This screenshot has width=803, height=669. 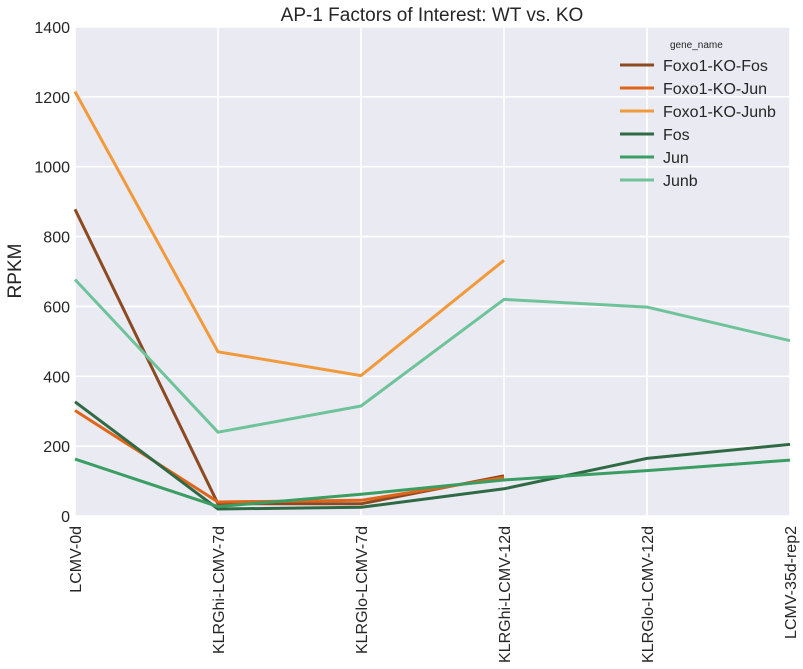 I want to click on legend-label-foxo1-ko-fos: Foxo1-KO-Fos, so click(x=715, y=66).